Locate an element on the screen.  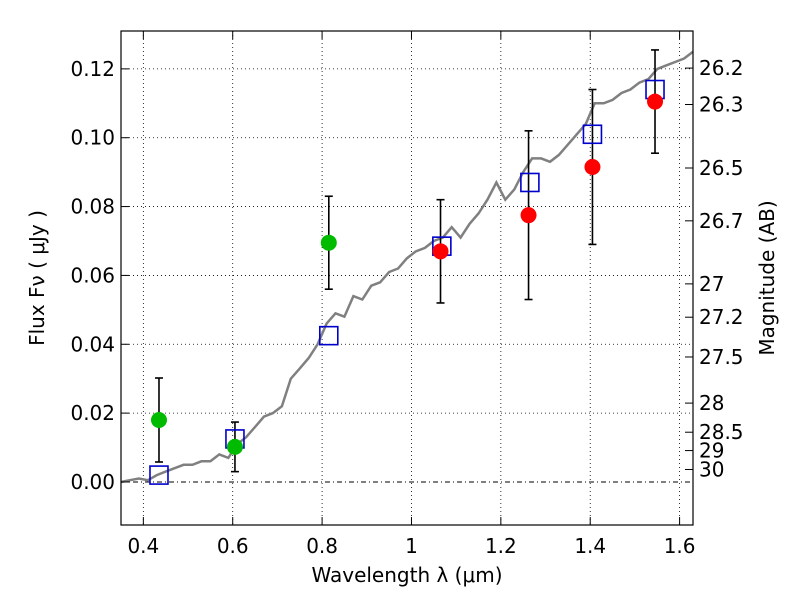
right-tick-label: 26.2 is located at coordinates (721, 68).